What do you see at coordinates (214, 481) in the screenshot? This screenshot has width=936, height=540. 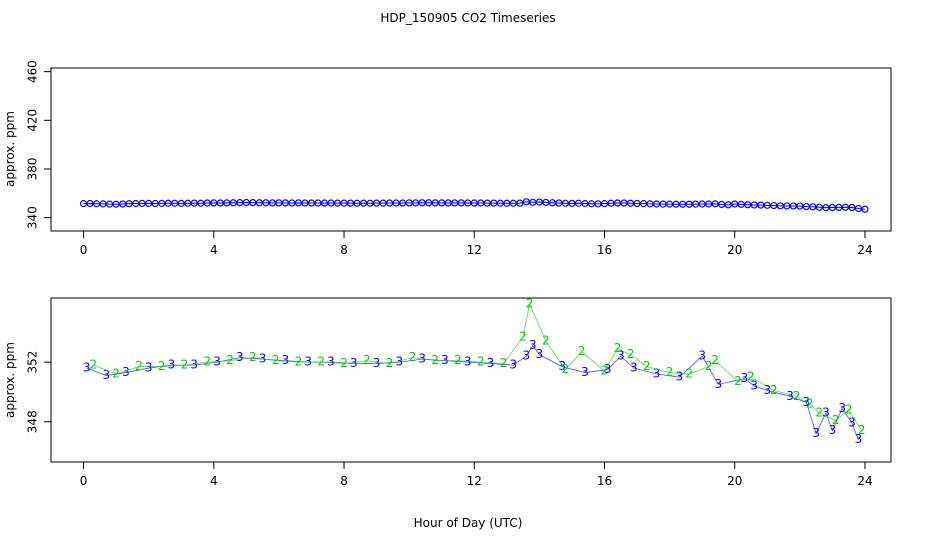 I see `bottom-x-tick-label: 4` at bounding box center [214, 481].